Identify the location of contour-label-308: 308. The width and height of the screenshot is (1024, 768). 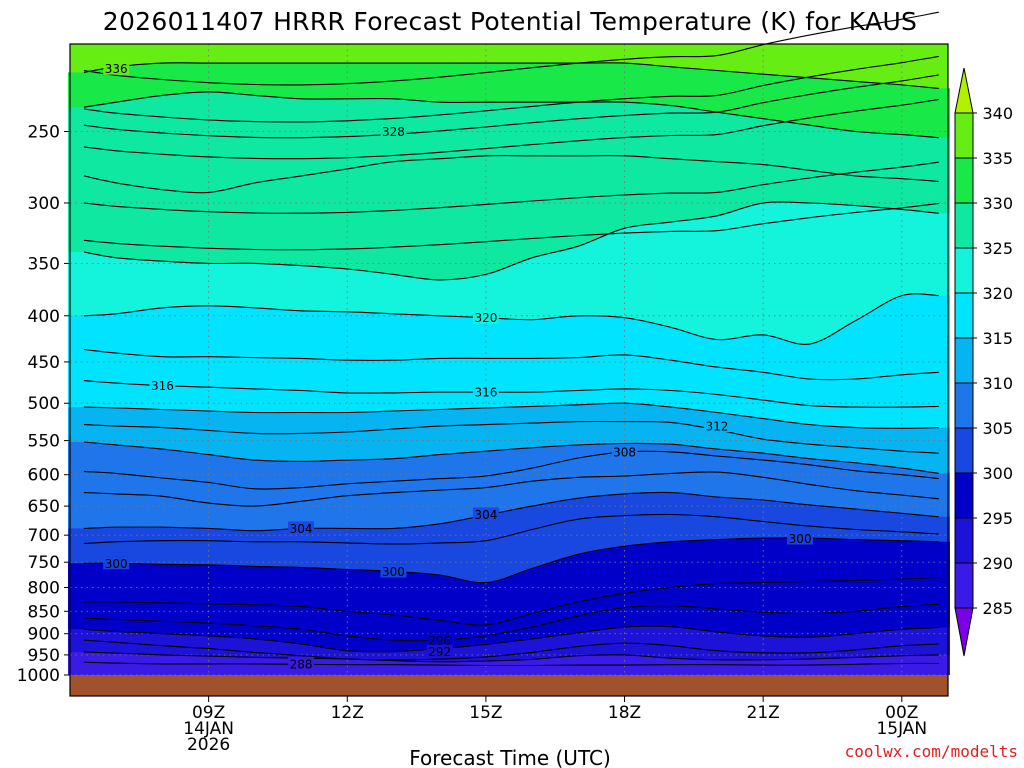
(624, 452).